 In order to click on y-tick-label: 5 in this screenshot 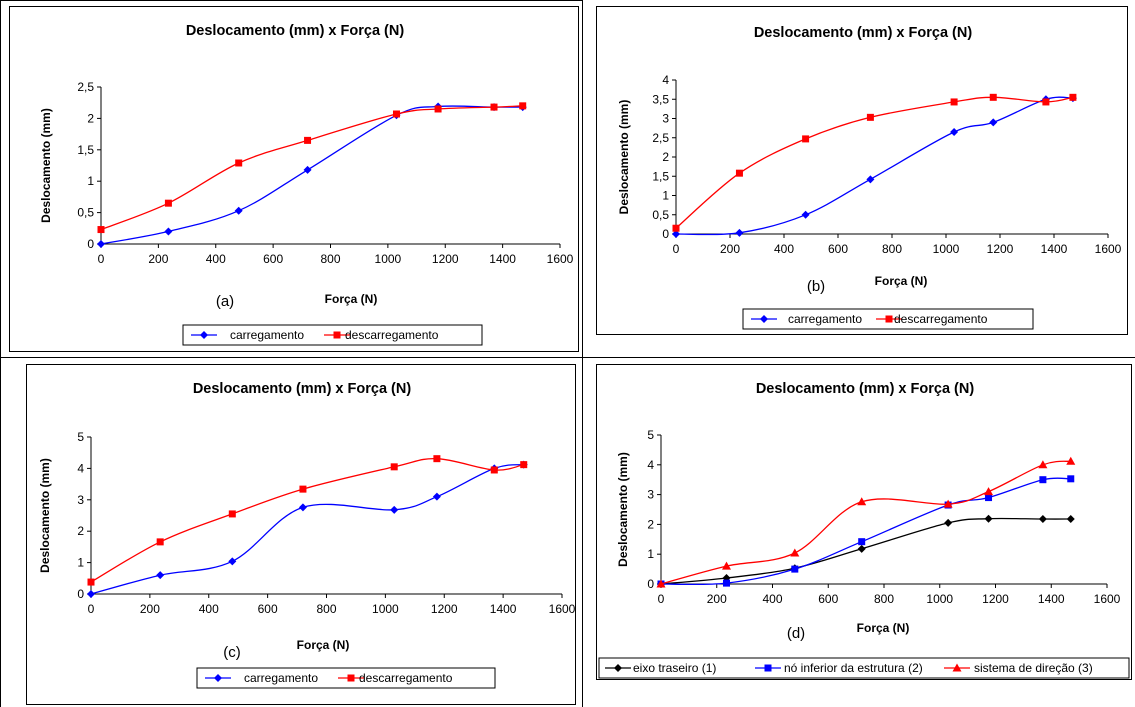, I will do `click(650, 435)`.